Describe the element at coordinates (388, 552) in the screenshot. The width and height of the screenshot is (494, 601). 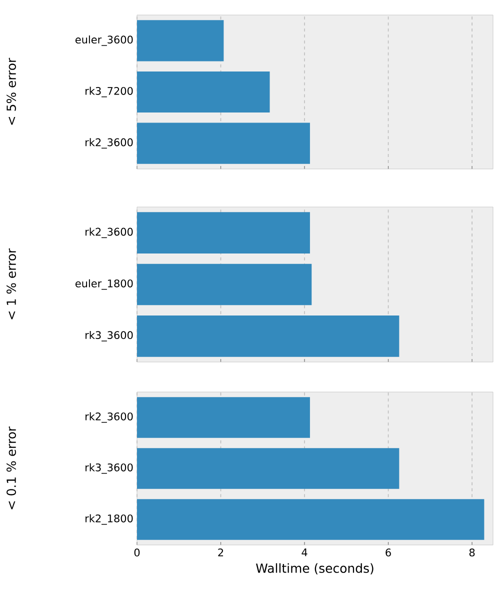
I see `x-tick-label: 6` at that location.